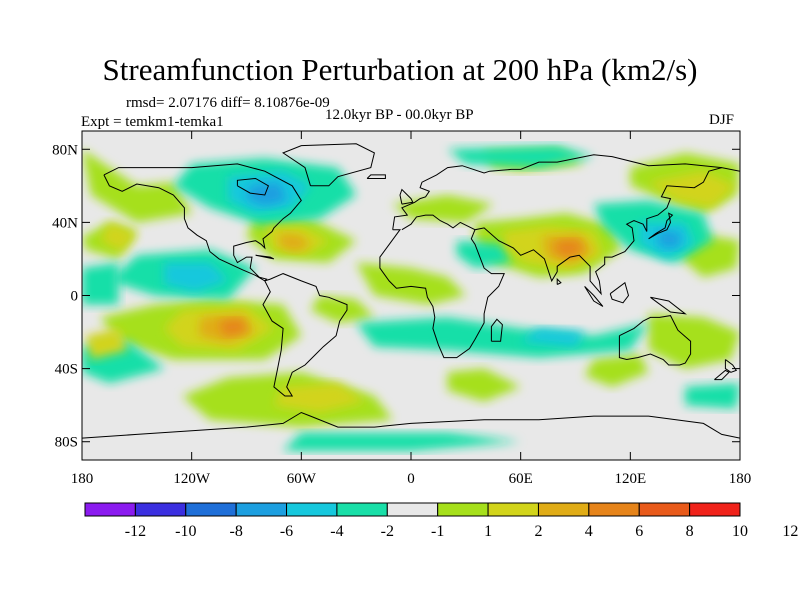 The height and width of the screenshot is (600, 800). I want to click on period-label: 12.0kyr BP - 00.0kyr BP, so click(399, 115).